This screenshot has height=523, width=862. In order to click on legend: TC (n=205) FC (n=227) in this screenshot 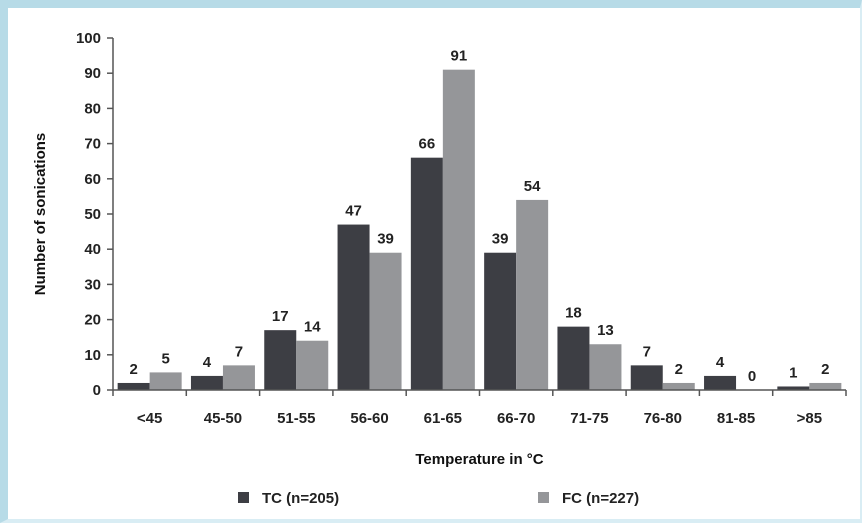, I will do `click(438, 498)`.